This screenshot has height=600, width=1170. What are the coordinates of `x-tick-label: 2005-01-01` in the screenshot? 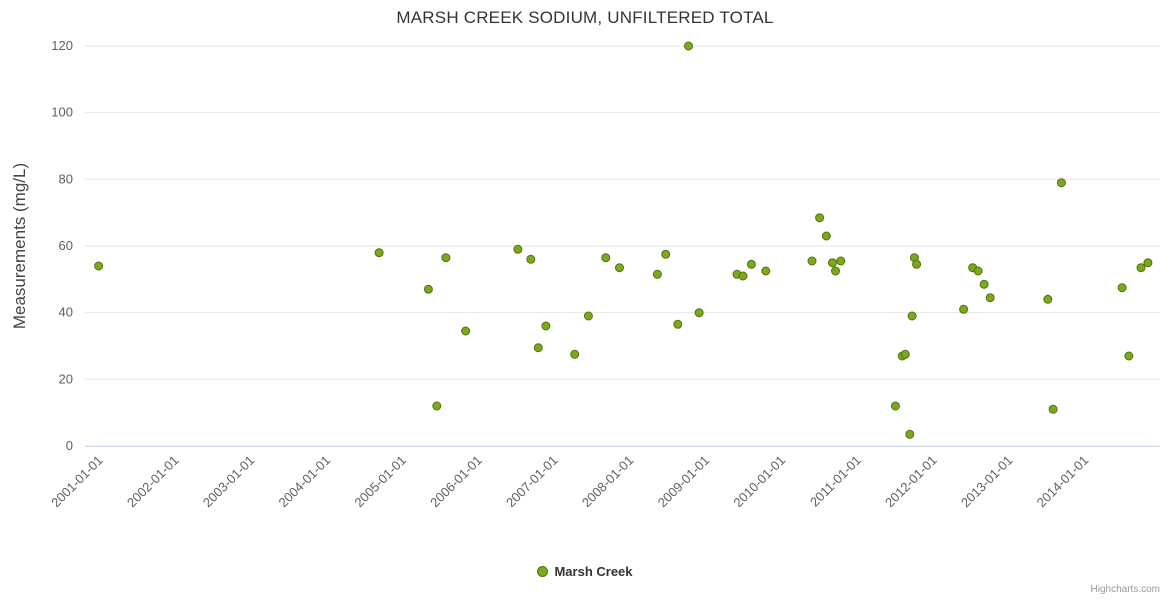 It's located at (380, 482).